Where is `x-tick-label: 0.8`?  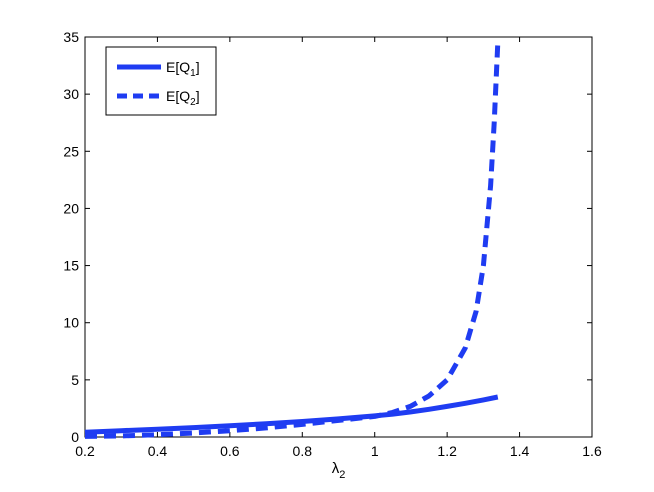 x-tick-label: 0.8 is located at coordinates (303, 451).